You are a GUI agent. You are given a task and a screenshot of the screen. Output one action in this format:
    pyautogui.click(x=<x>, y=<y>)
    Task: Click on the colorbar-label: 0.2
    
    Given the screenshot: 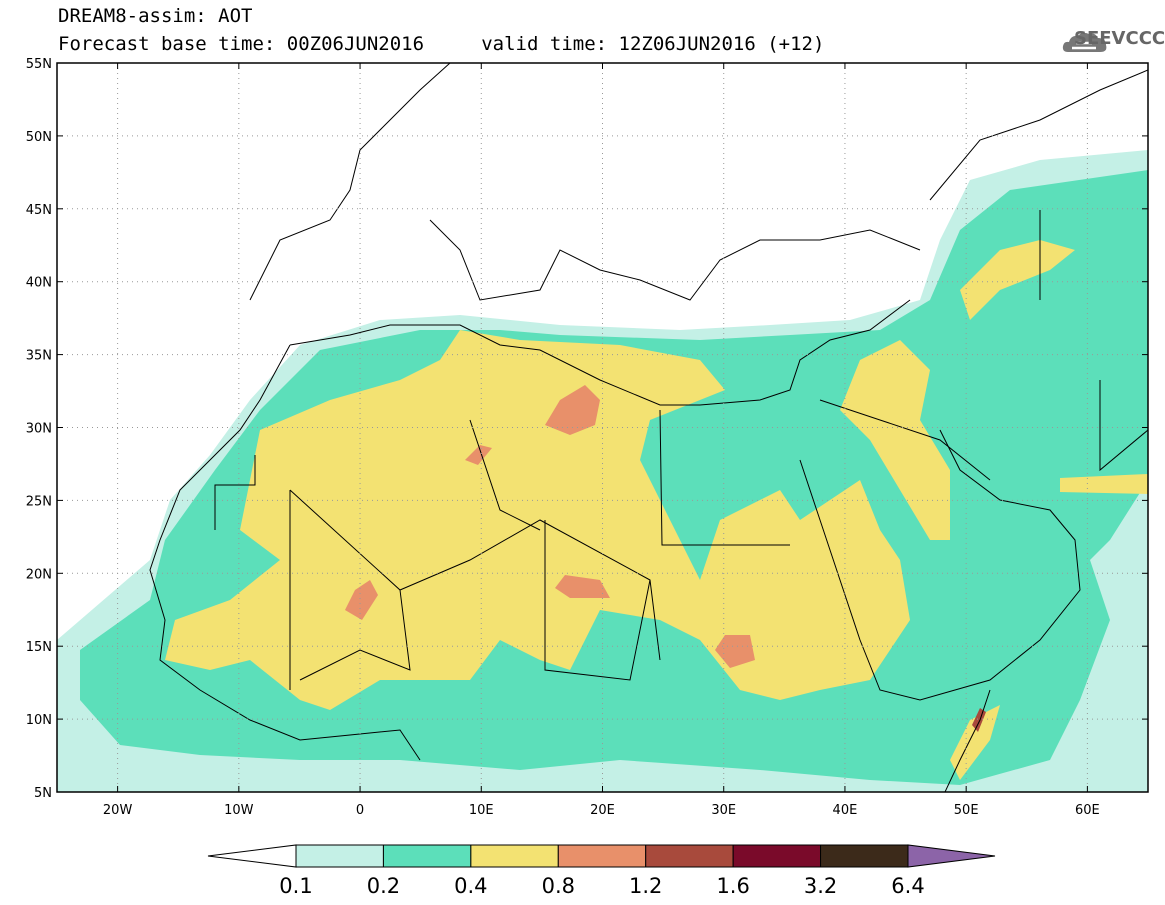 What is the action you would take?
    pyautogui.click(x=383, y=886)
    